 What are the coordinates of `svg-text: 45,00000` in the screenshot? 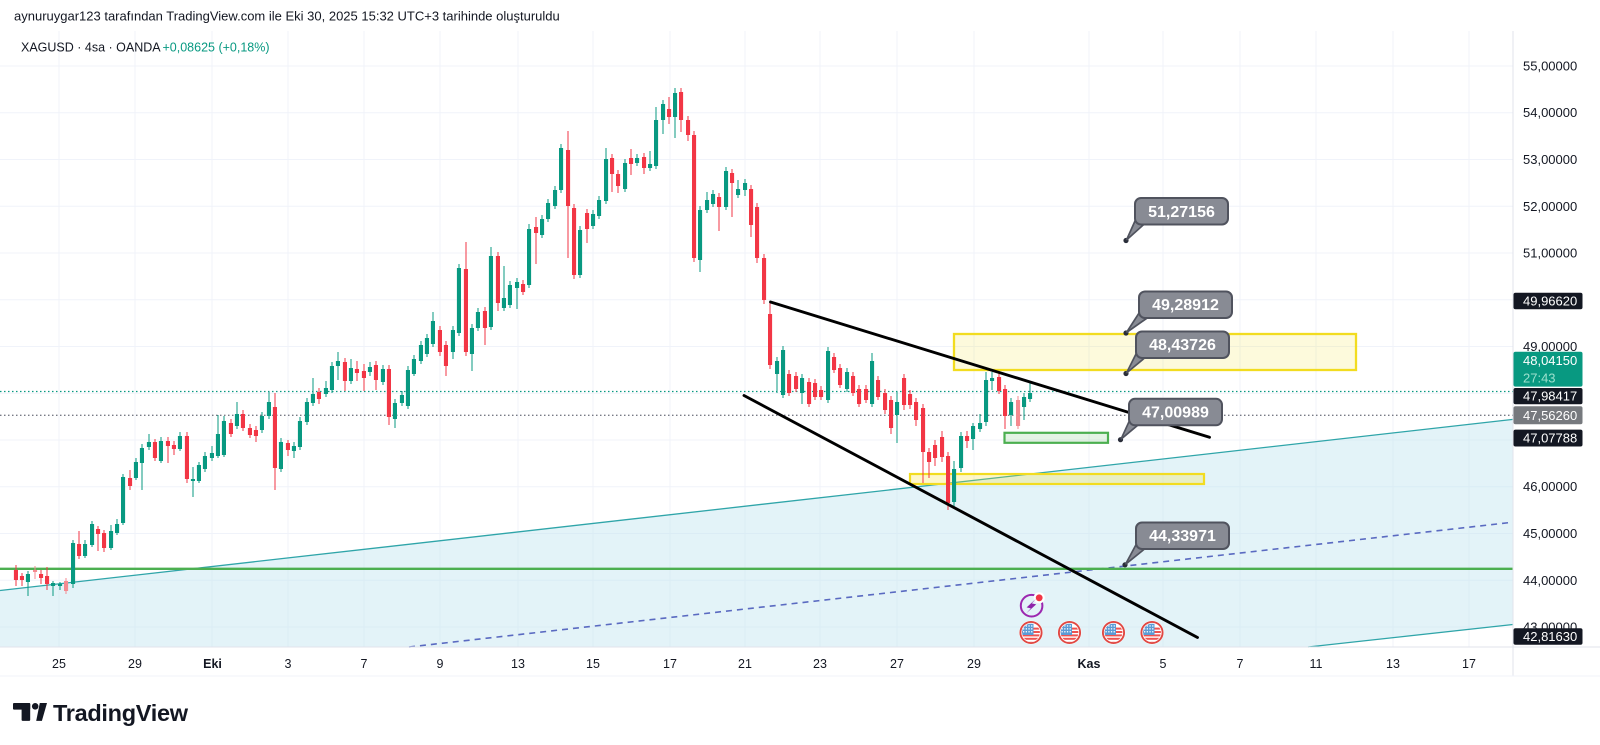 It's located at (1550, 533).